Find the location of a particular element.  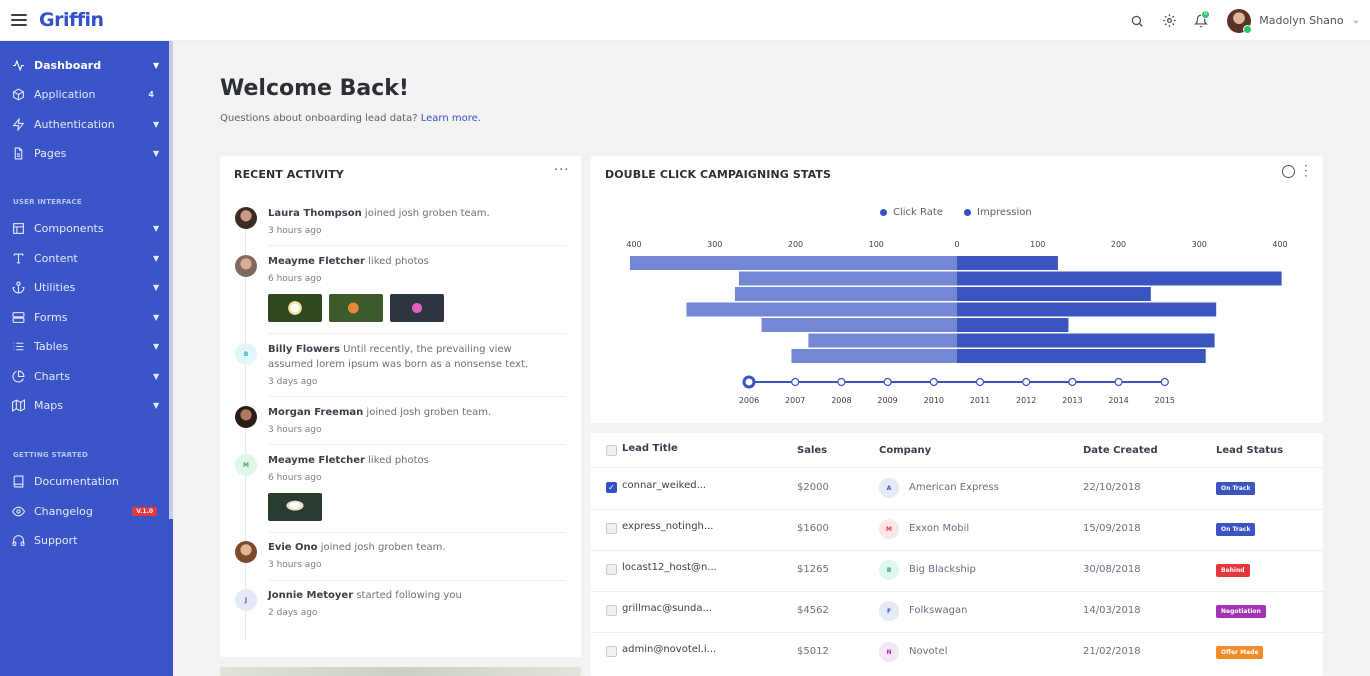

activity-user: Evie Ono is located at coordinates (293, 547).